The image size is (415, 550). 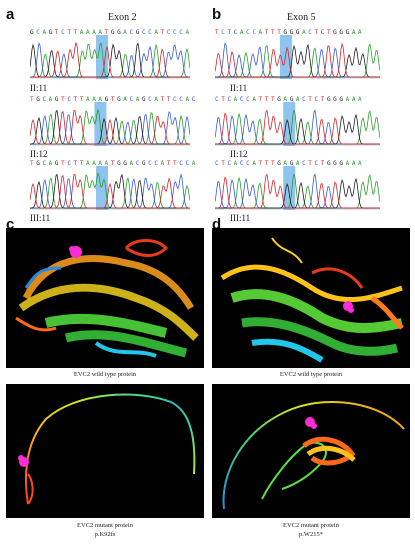 I want to click on sample-label-b1: II:11, so click(x=239, y=88).